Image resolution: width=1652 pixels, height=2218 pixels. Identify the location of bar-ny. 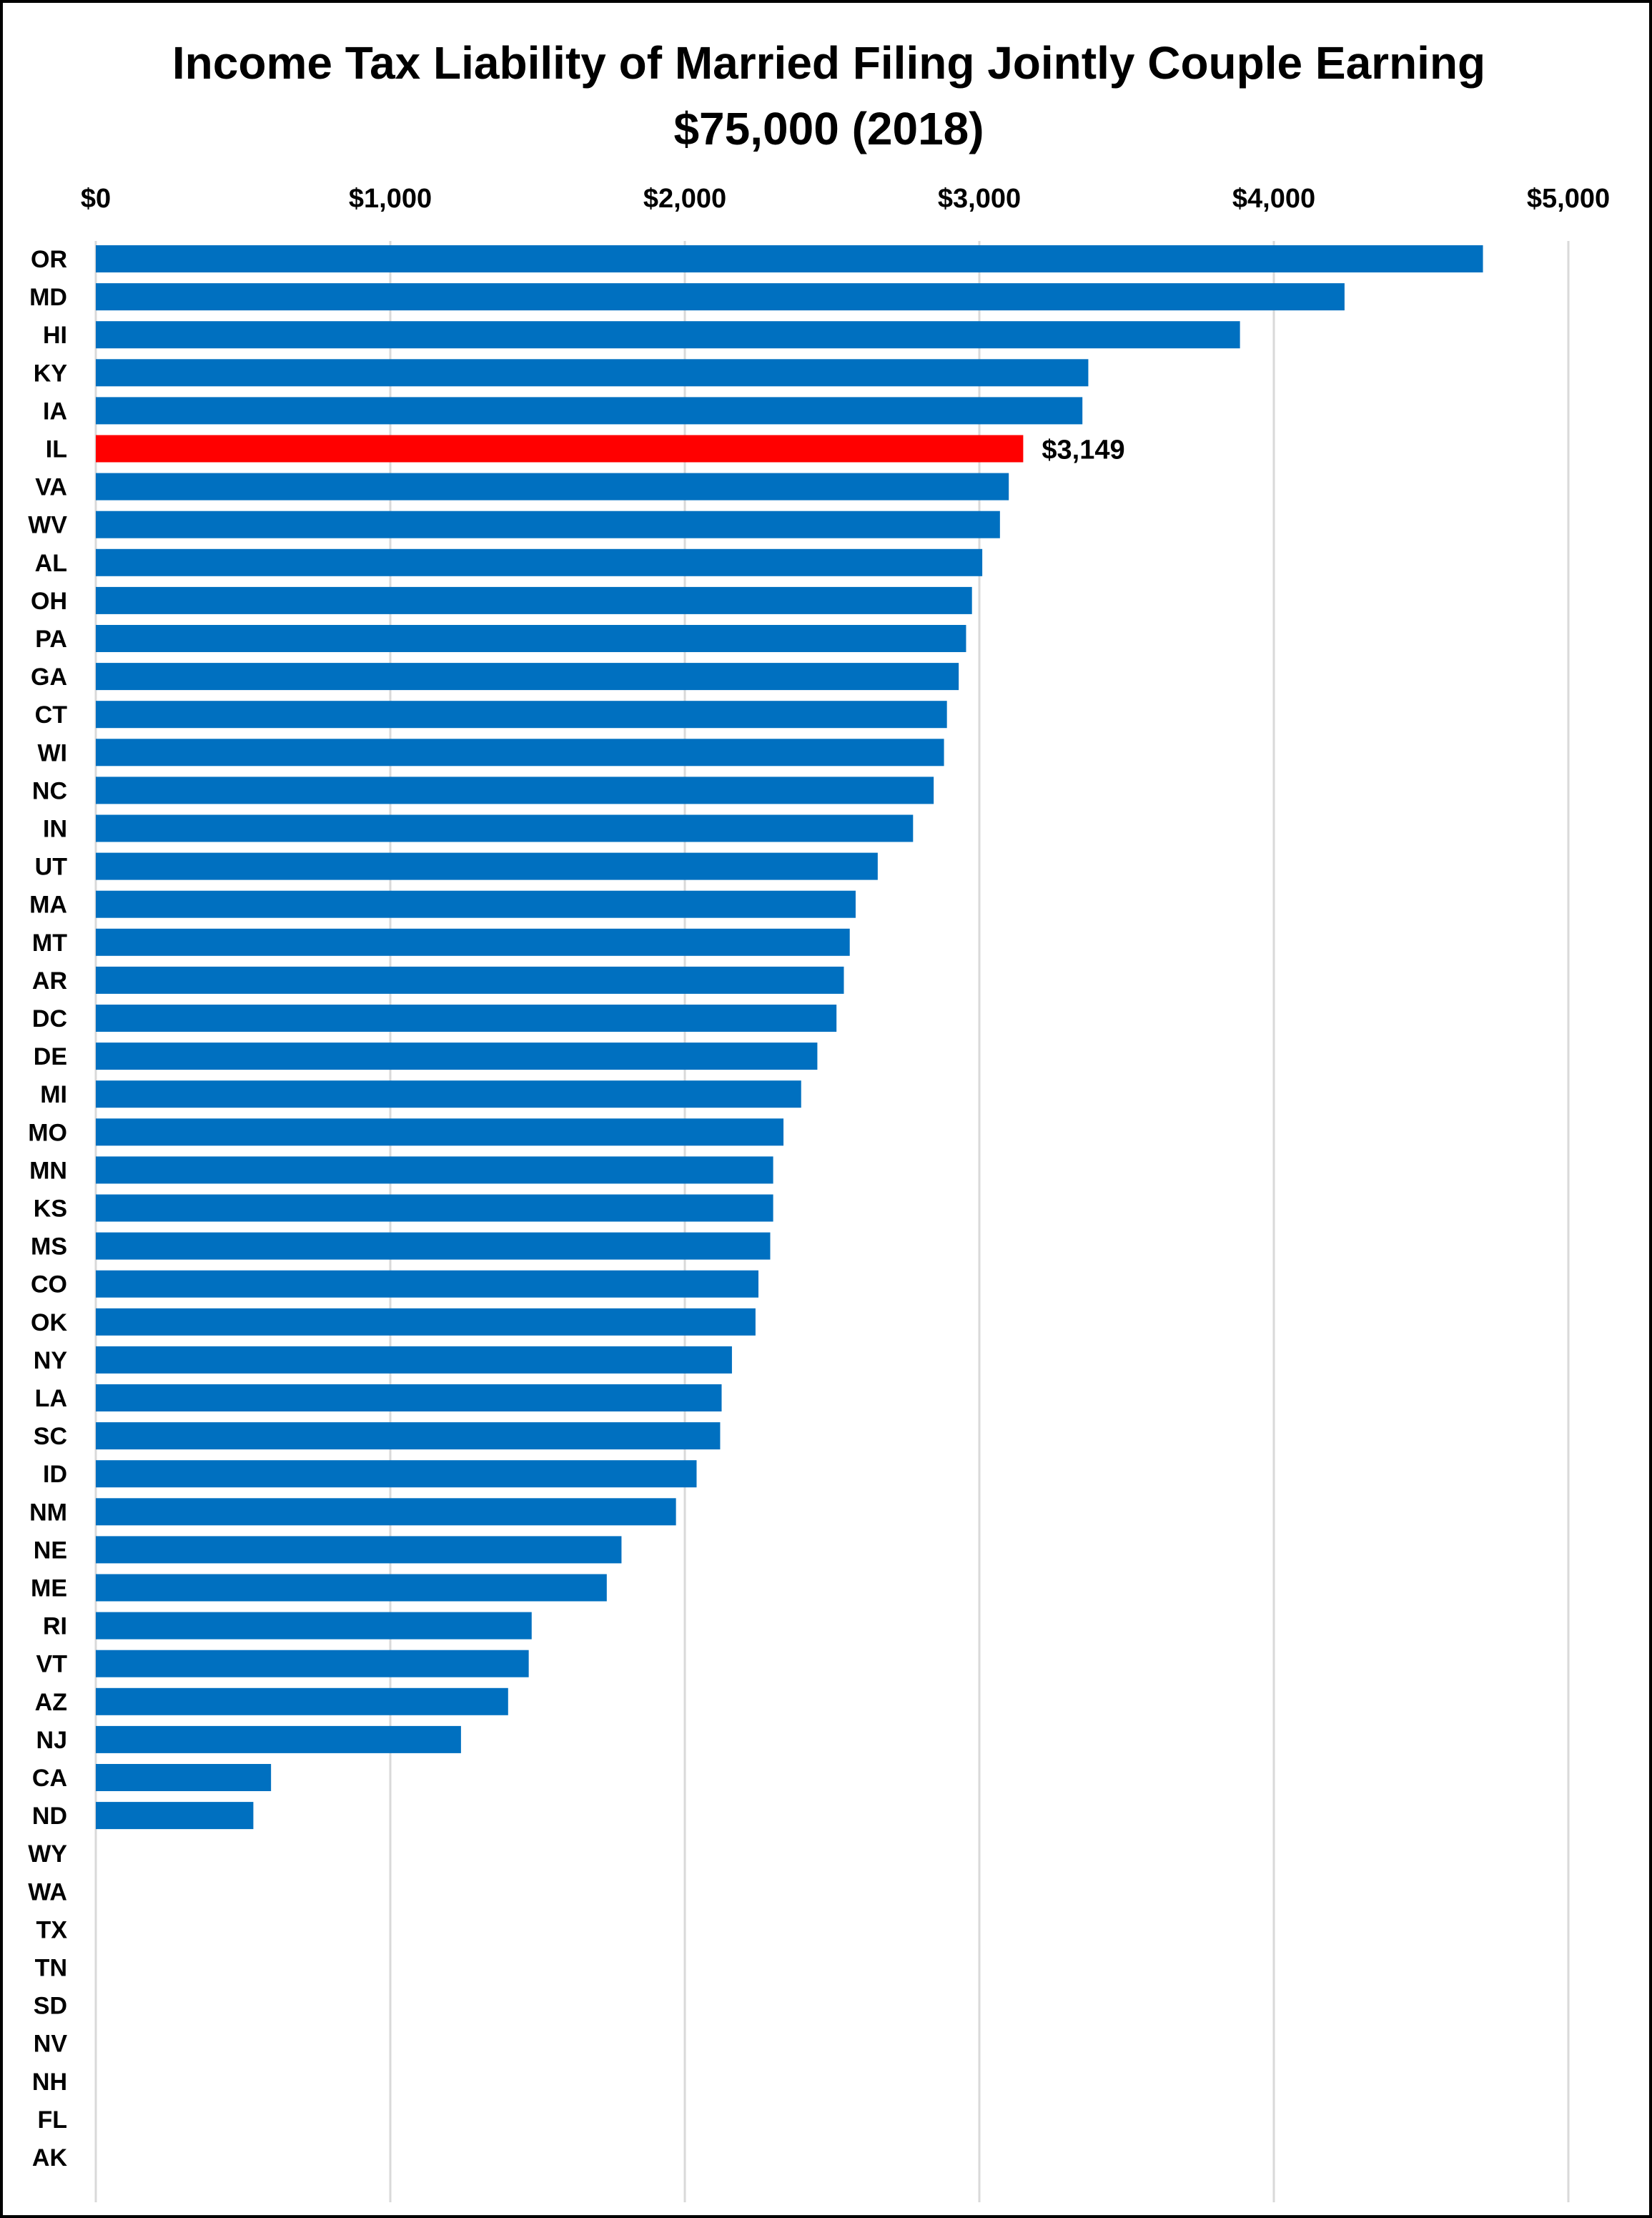
(414, 1360).